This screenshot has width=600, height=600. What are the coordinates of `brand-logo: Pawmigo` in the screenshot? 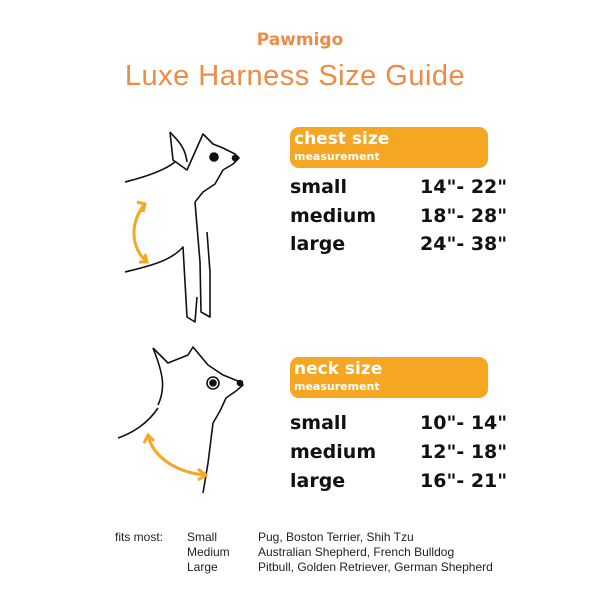 It's located at (300, 40).